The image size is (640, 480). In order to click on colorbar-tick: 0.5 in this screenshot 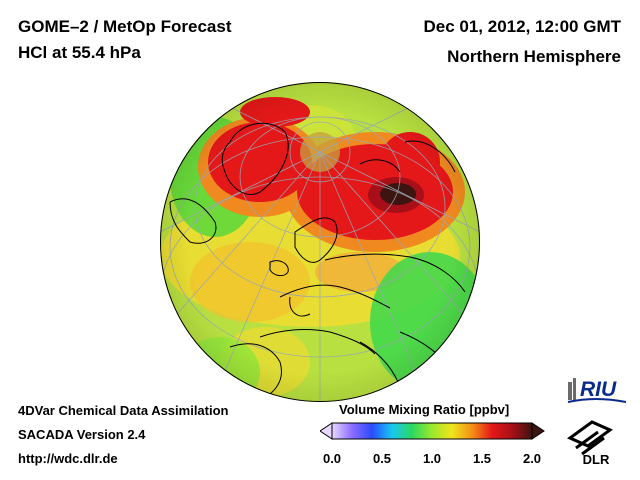, I will do `click(382, 458)`.